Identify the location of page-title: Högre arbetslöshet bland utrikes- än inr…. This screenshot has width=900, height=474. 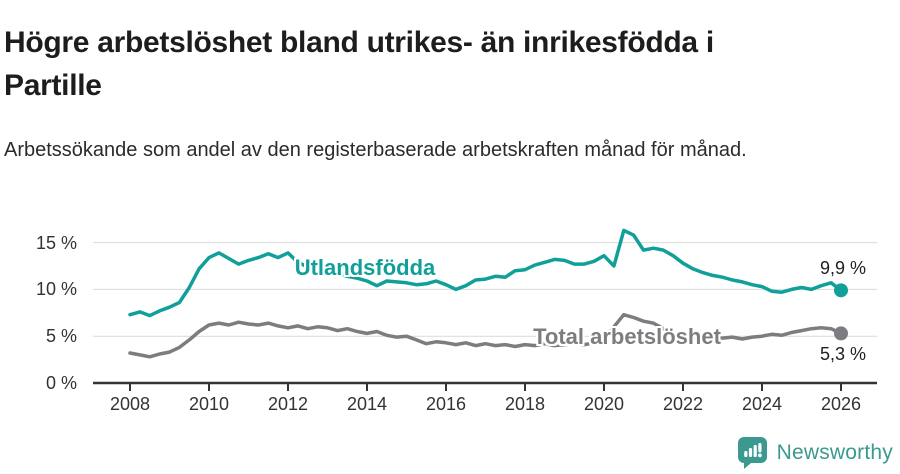
(359, 64).